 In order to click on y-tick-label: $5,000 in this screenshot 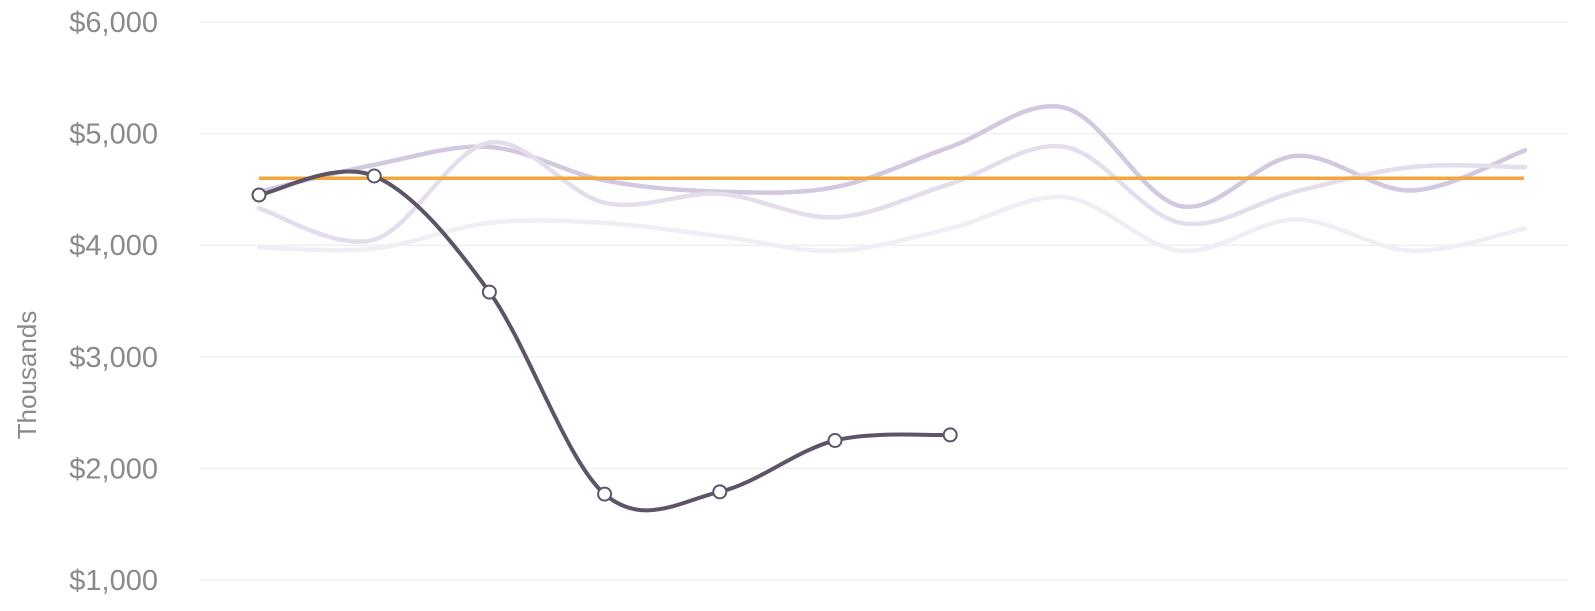, I will do `click(113, 135)`.